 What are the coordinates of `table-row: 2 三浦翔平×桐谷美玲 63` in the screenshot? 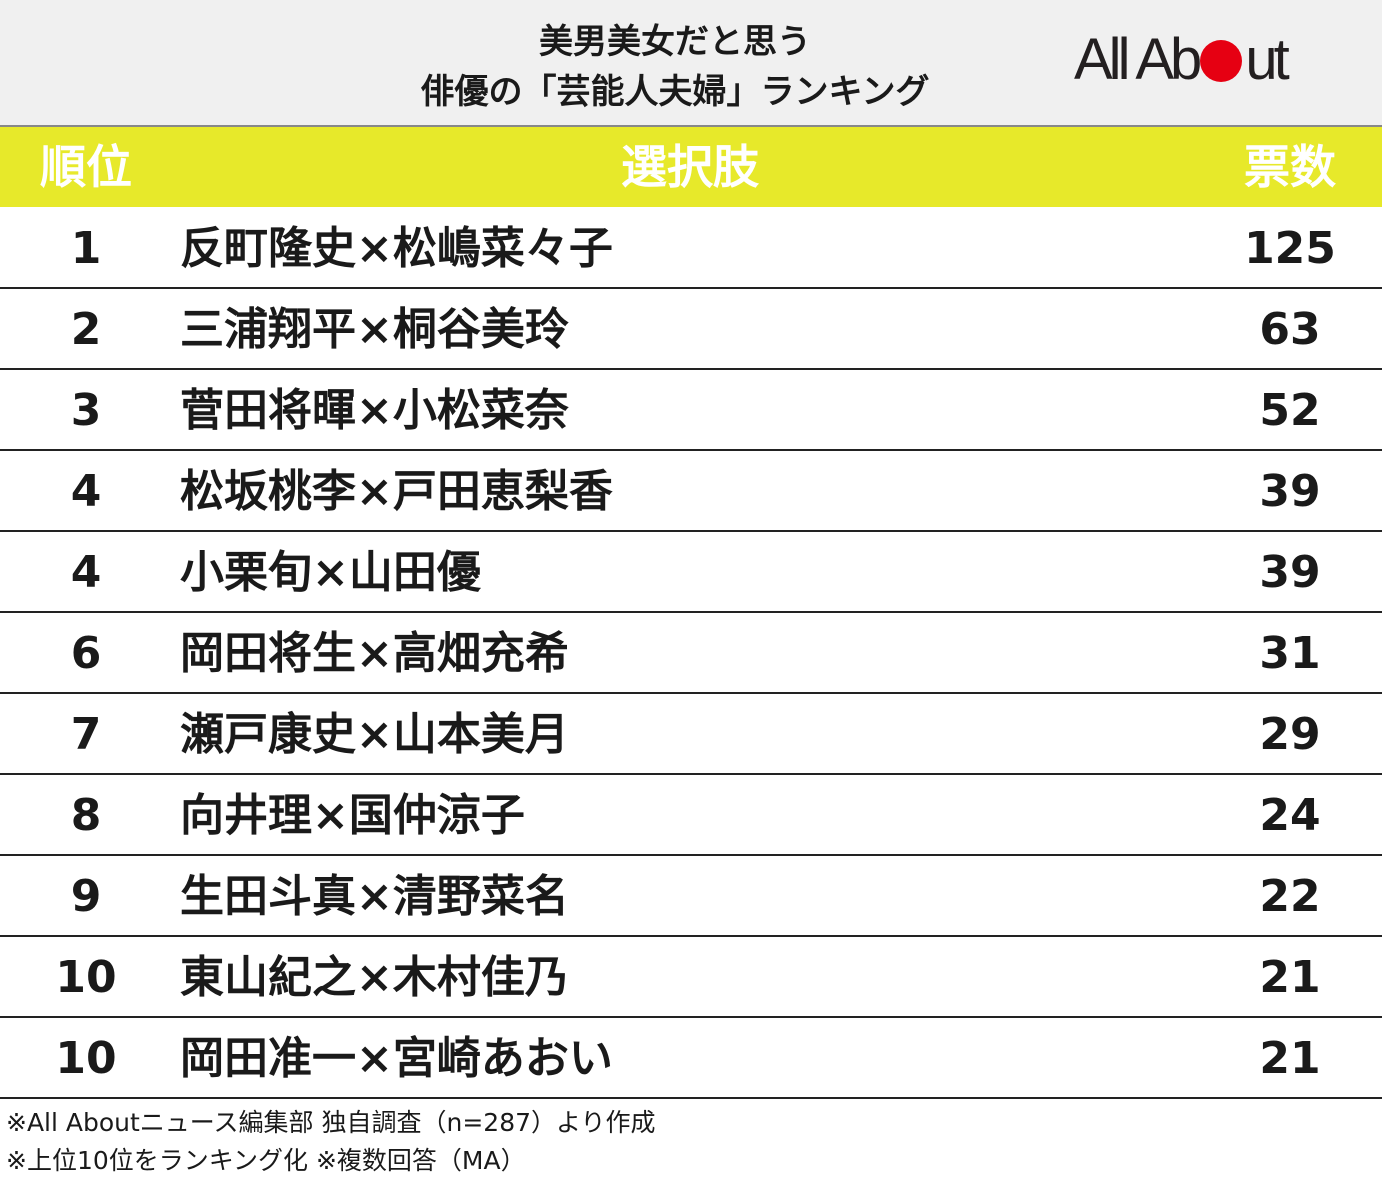 It's located at (691, 329).